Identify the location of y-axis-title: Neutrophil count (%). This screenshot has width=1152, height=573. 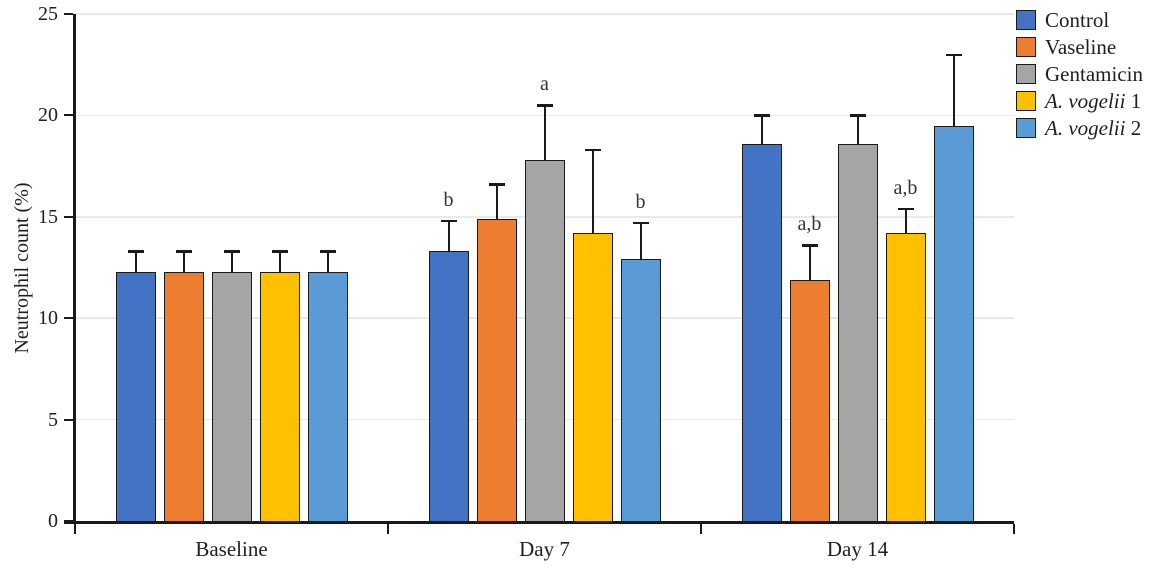
(22, 268).